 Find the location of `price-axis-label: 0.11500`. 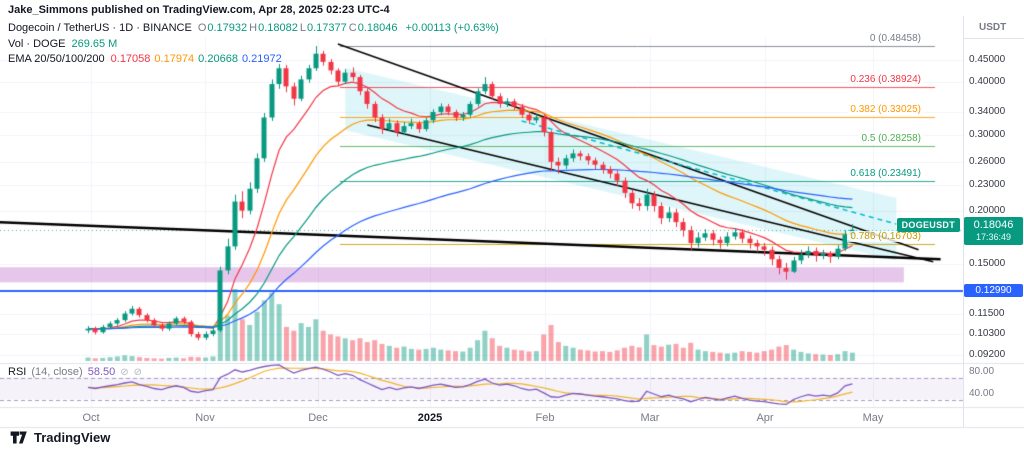

price-axis-label: 0.11500 is located at coordinates (987, 313).